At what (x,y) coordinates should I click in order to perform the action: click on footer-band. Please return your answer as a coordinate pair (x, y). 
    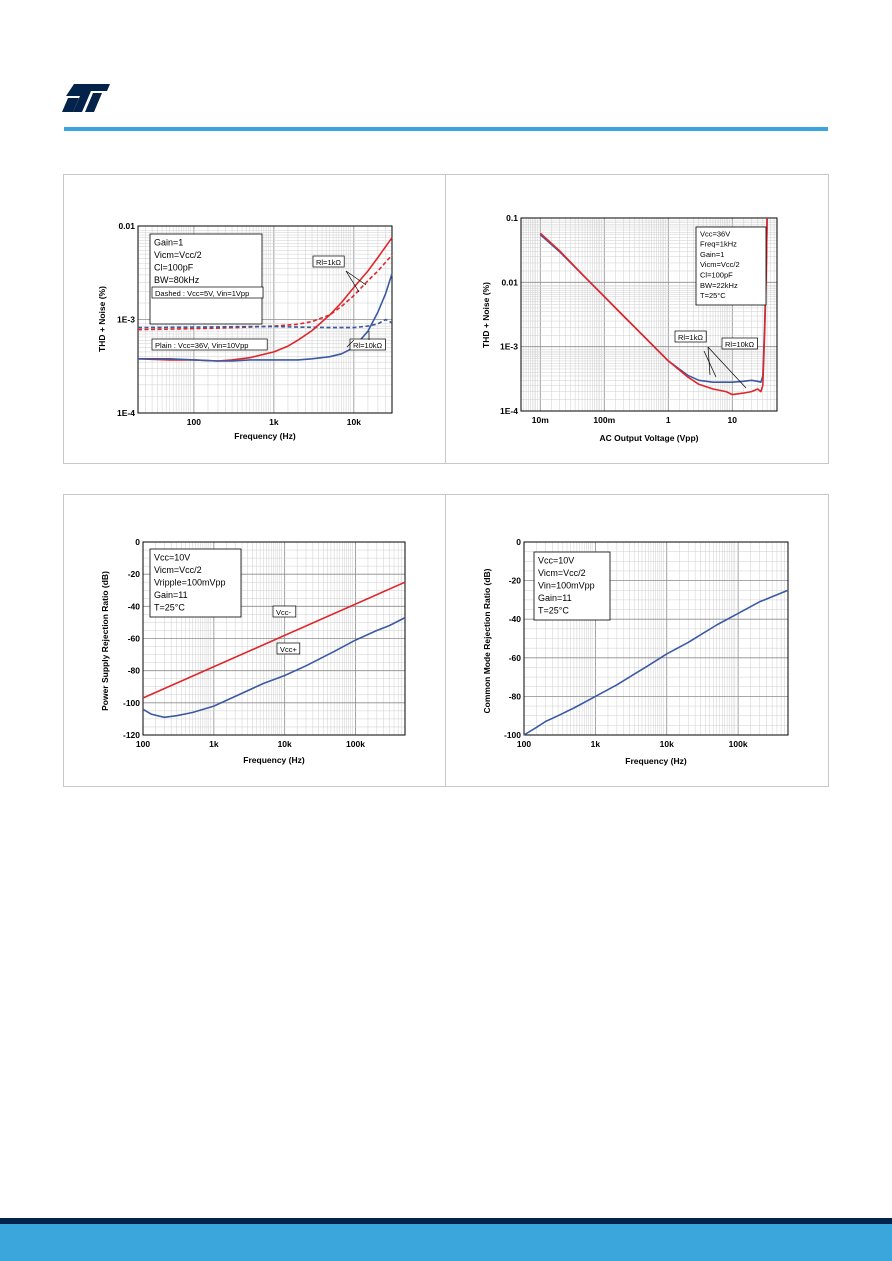
    Looking at the image, I should click on (446, 1242).